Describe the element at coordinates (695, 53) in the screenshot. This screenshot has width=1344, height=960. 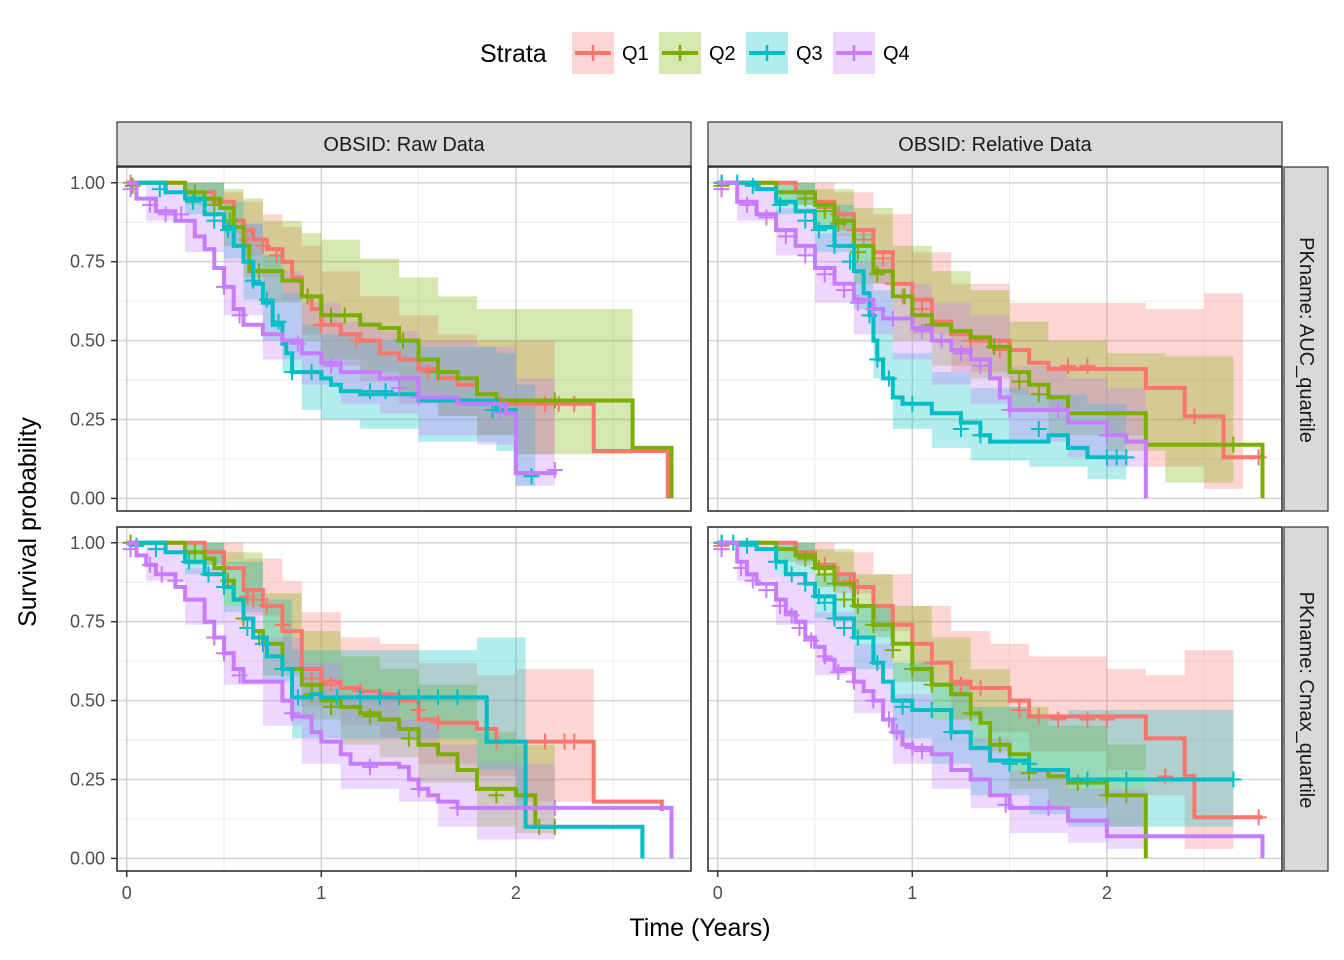
I see `legend: Strata Q1 Q2 Q3 Q4` at that location.